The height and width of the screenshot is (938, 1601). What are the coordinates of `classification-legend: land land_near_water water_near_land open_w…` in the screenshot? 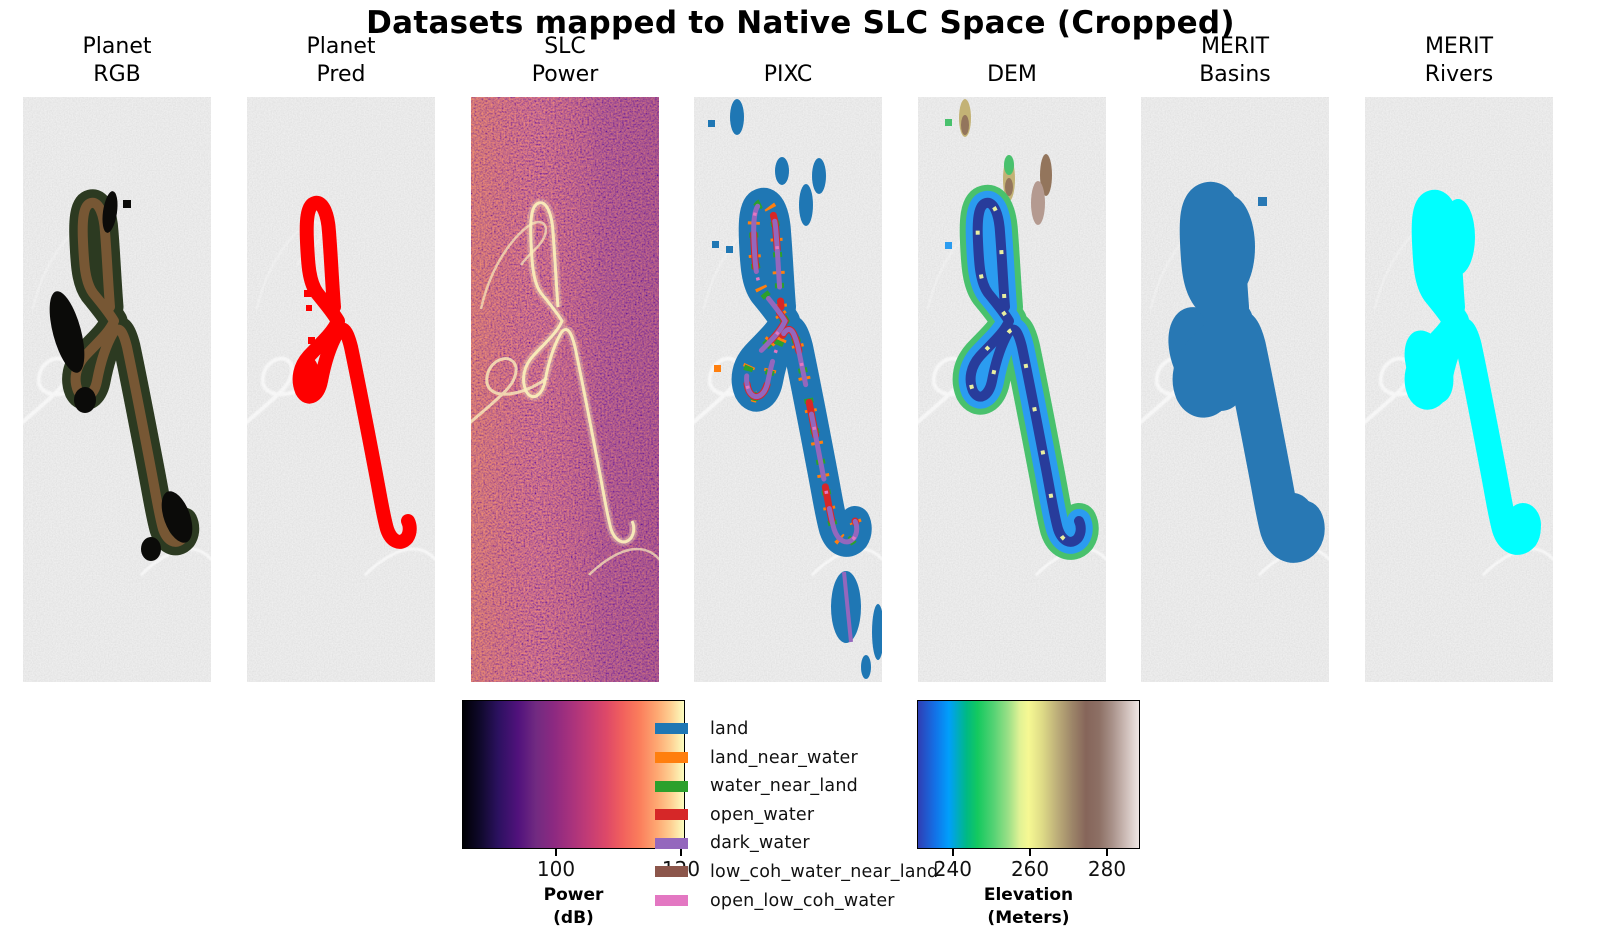 It's located at (796, 815).